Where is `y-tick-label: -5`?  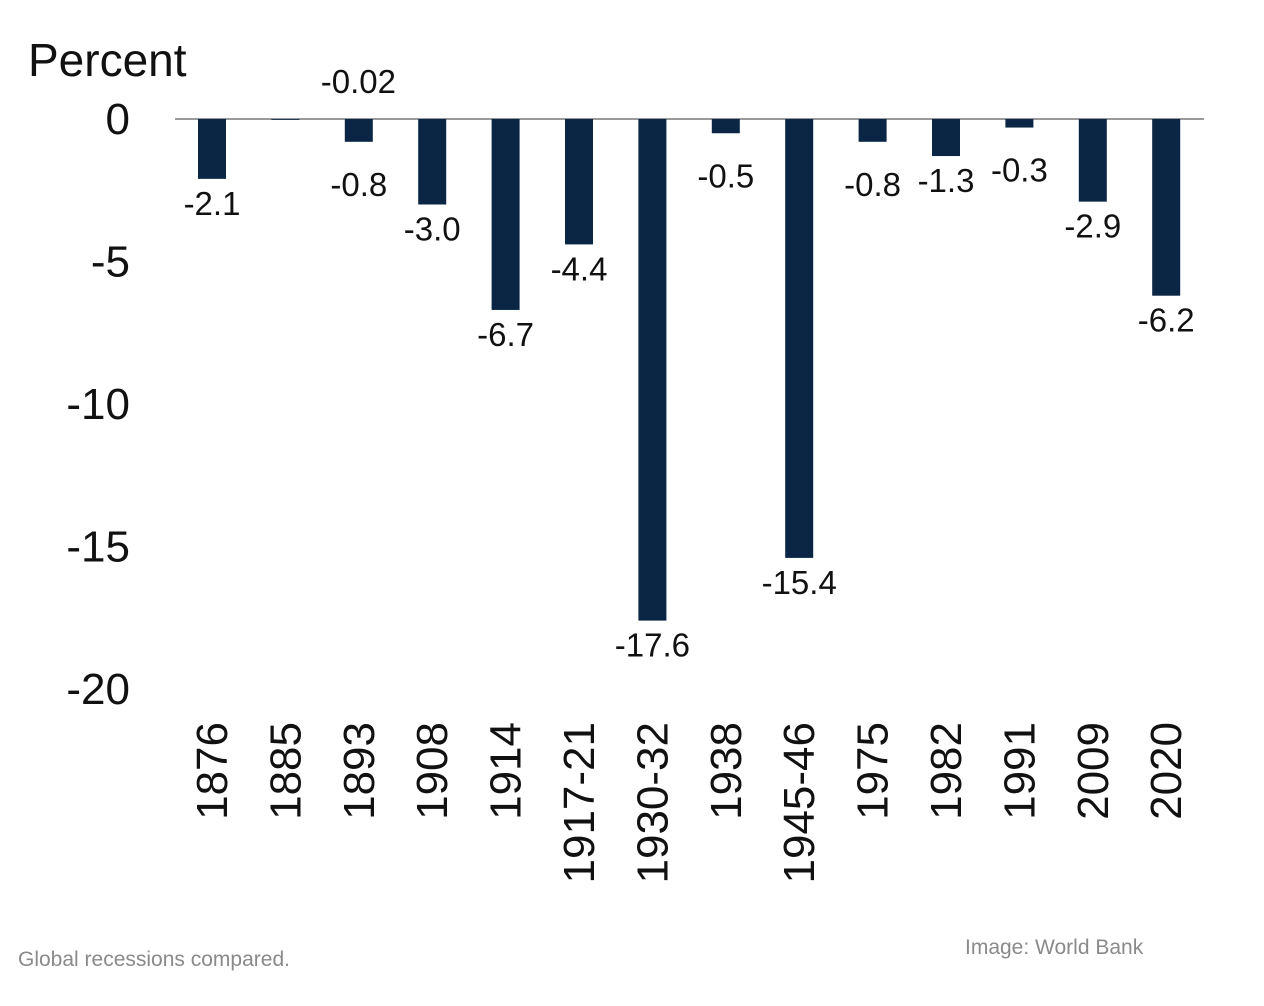 y-tick-label: -5 is located at coordinates (110, 262).